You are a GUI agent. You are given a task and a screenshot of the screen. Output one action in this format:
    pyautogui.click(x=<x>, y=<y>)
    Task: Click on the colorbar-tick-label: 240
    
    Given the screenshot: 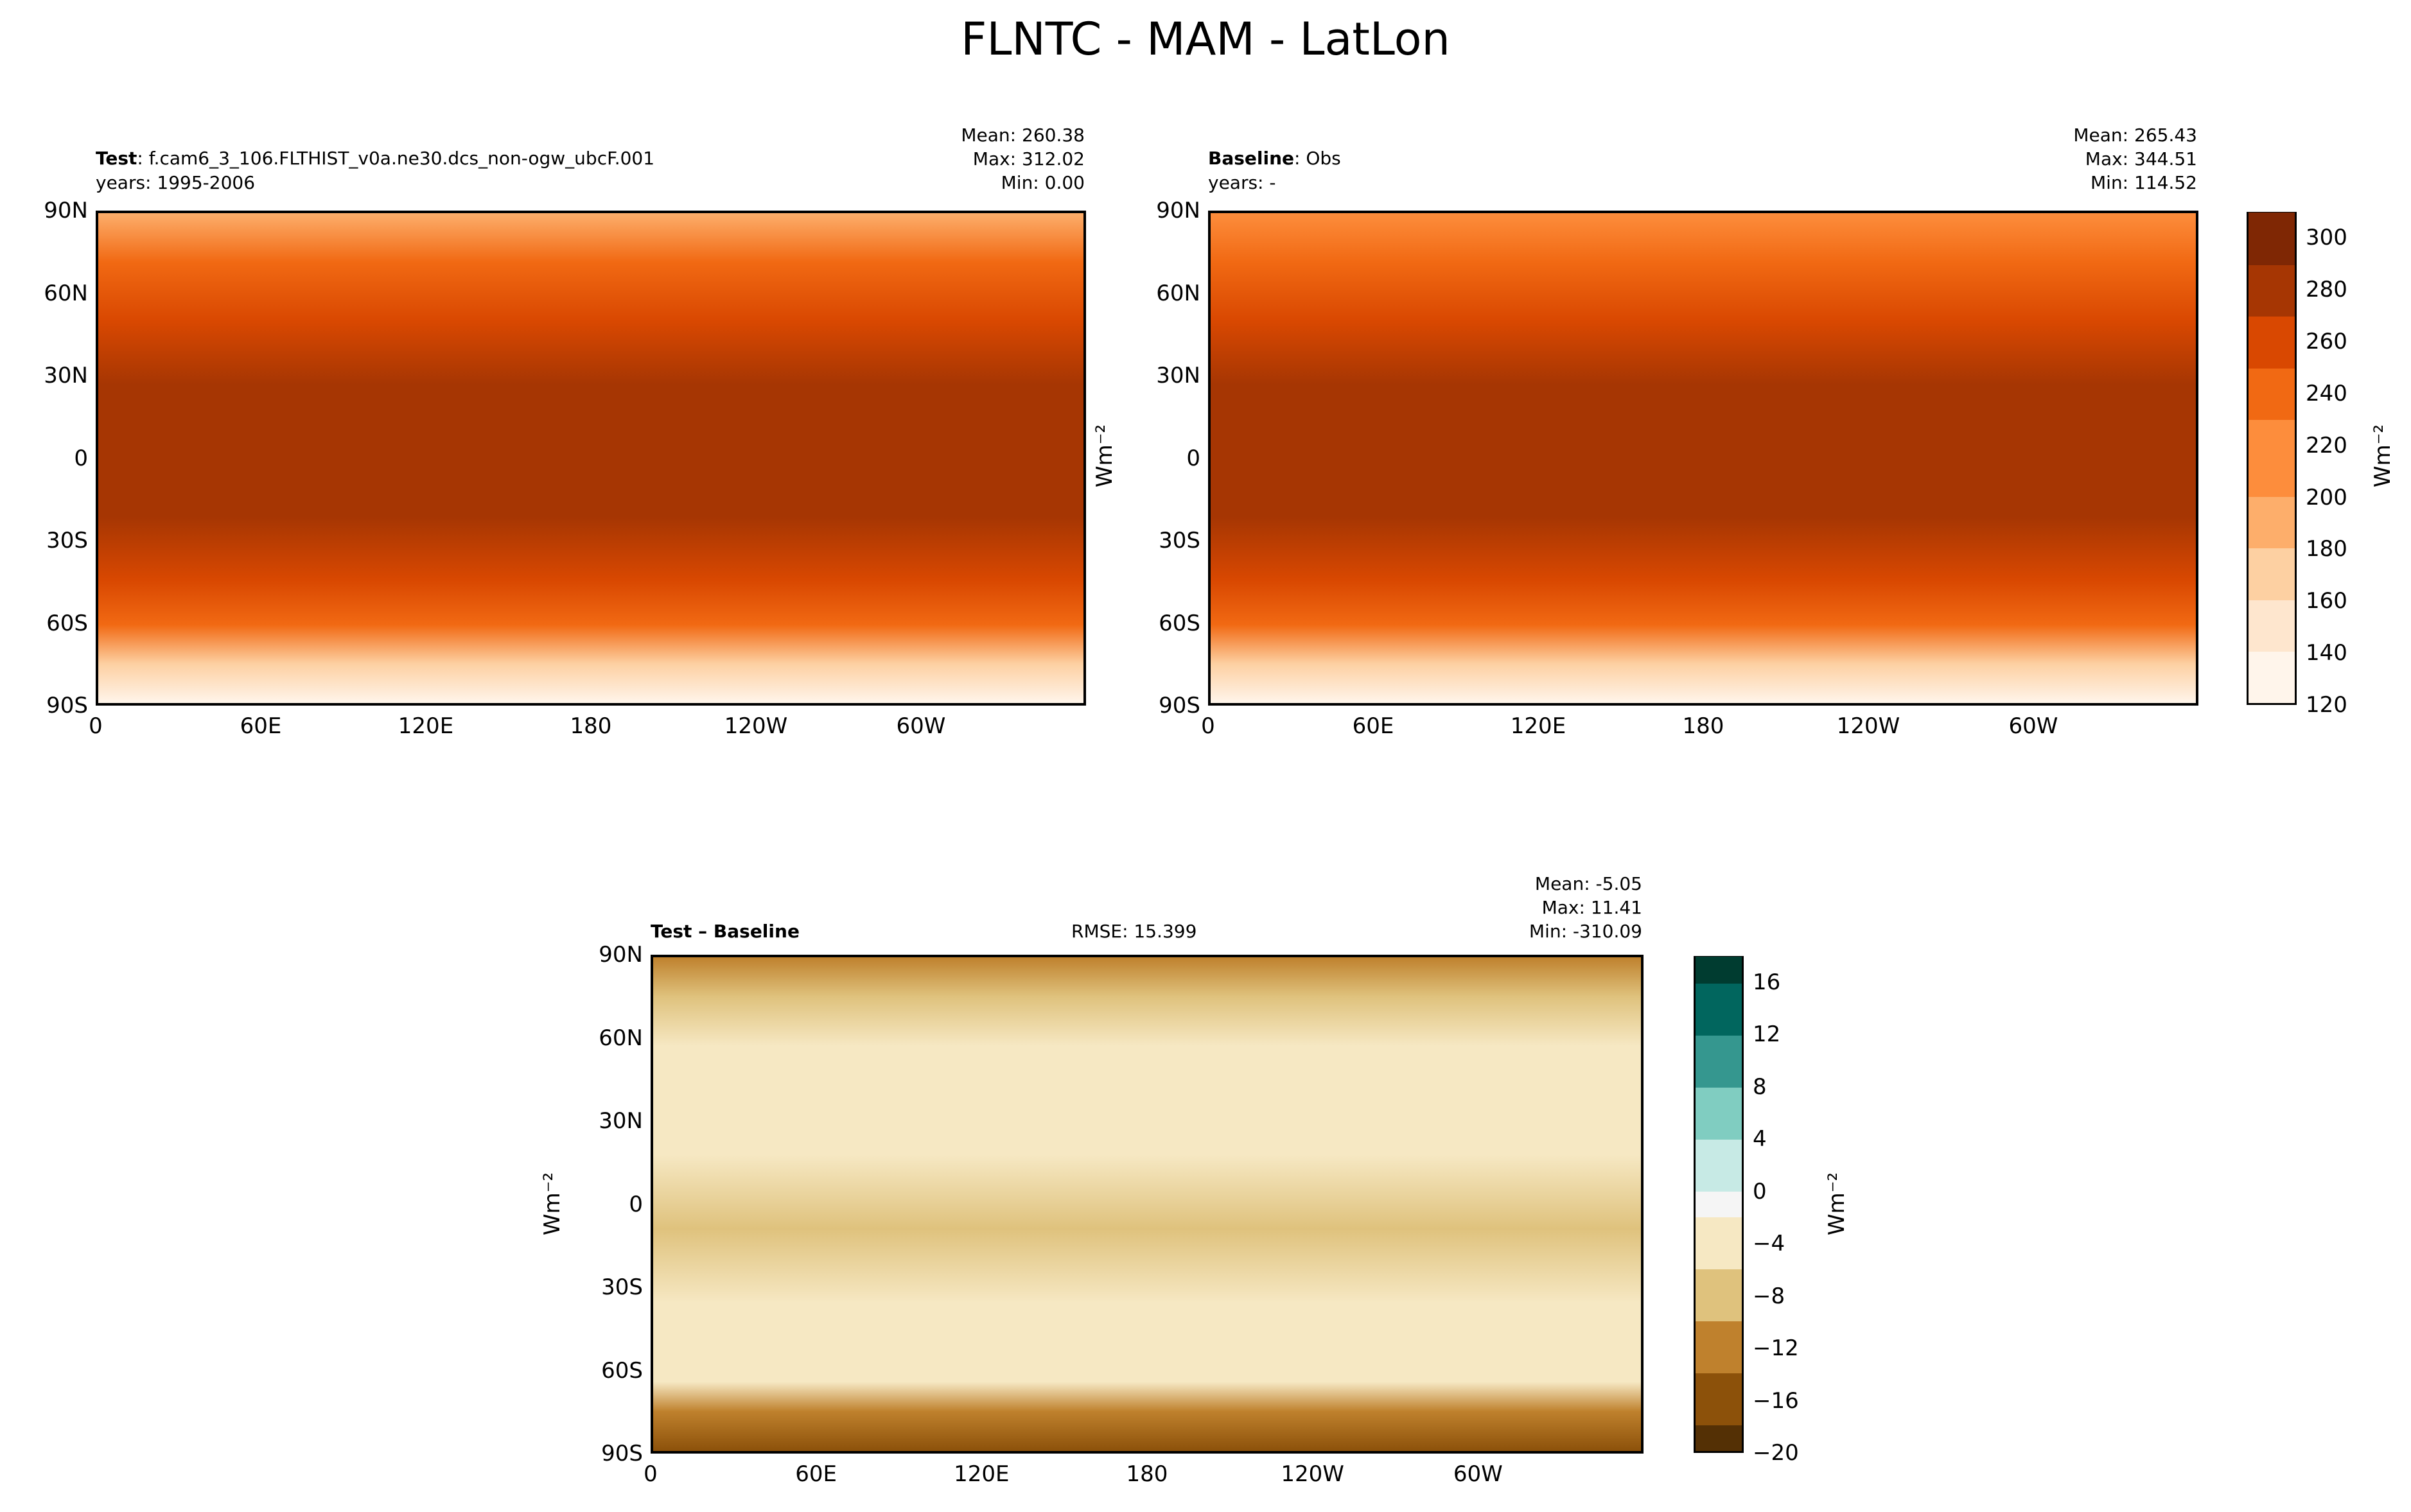 What is the action you would take?
    pyautogui.click(x=2326, y=393)
    